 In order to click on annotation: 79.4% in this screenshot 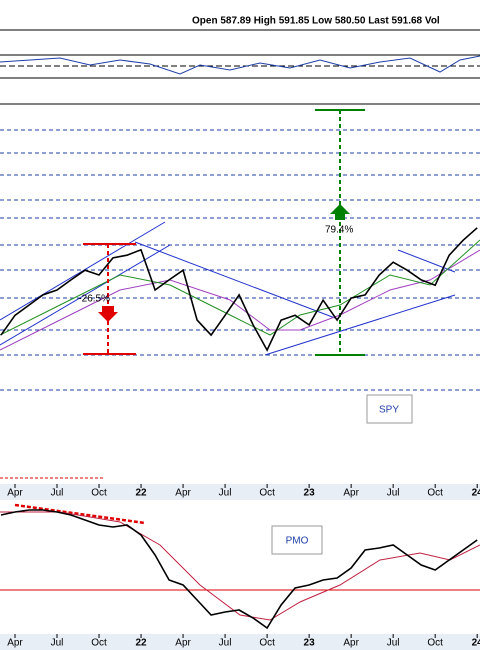, I will do `click(339, 230)`.